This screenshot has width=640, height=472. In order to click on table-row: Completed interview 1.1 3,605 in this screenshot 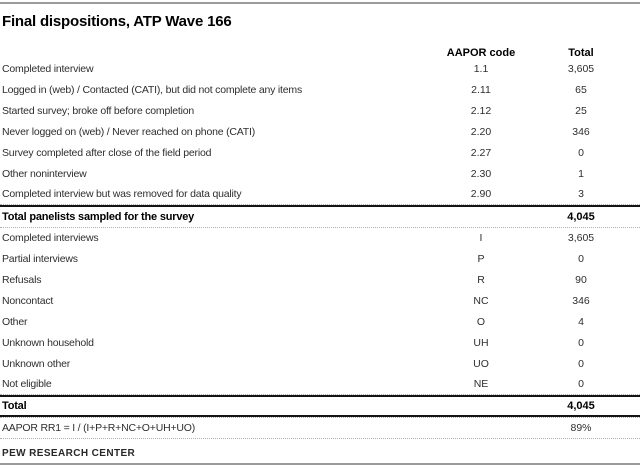, I will do `click(320, 69)`.